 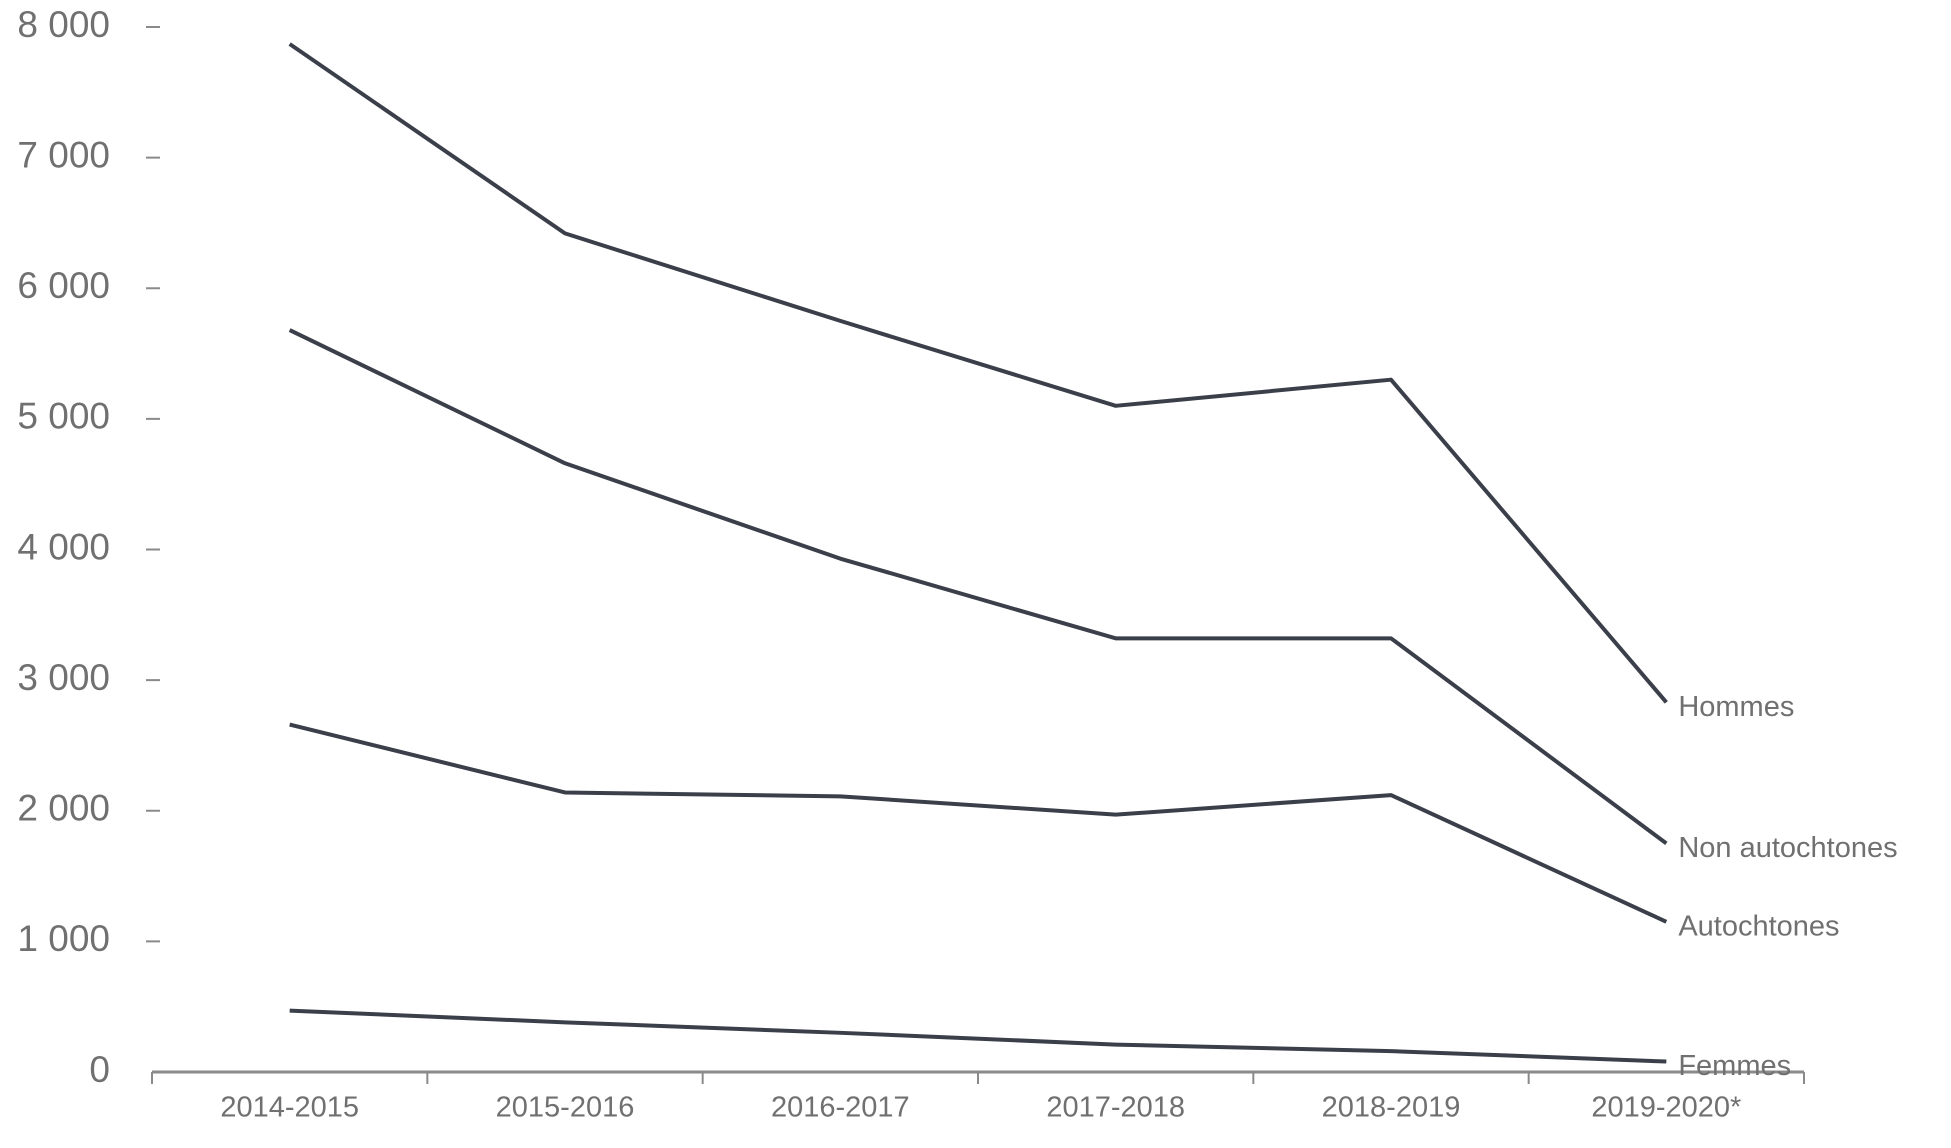 What do you see at coordinates (63, 677) in the screenshot?
I see `y-tick-label: 3 000` at bounding box center [63, 677].